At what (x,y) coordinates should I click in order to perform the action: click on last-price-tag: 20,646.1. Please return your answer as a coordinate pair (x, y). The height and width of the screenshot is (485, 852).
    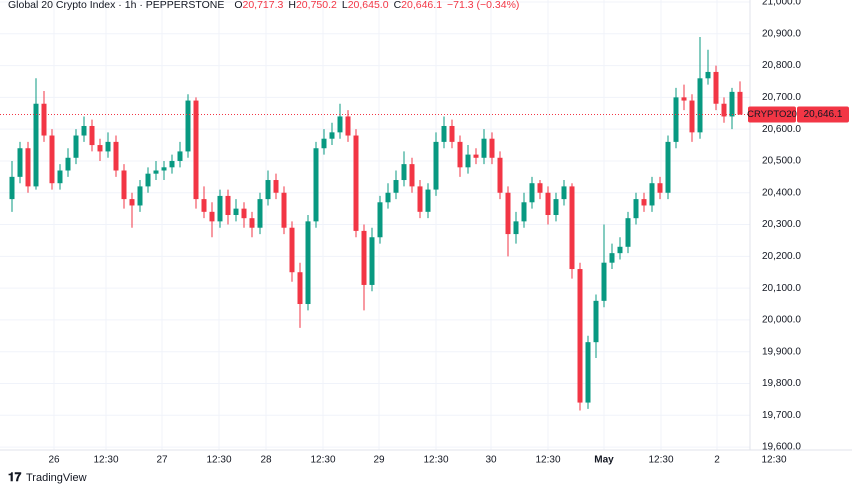
    Looking at the image, I should click on (823, 114).